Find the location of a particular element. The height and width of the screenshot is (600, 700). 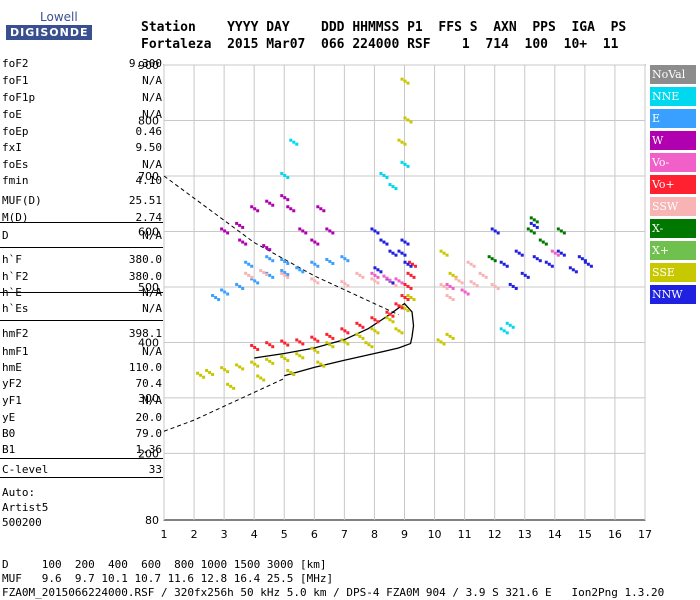

legend-key-voplus: Vo+ is located at coordinates (673, 184).